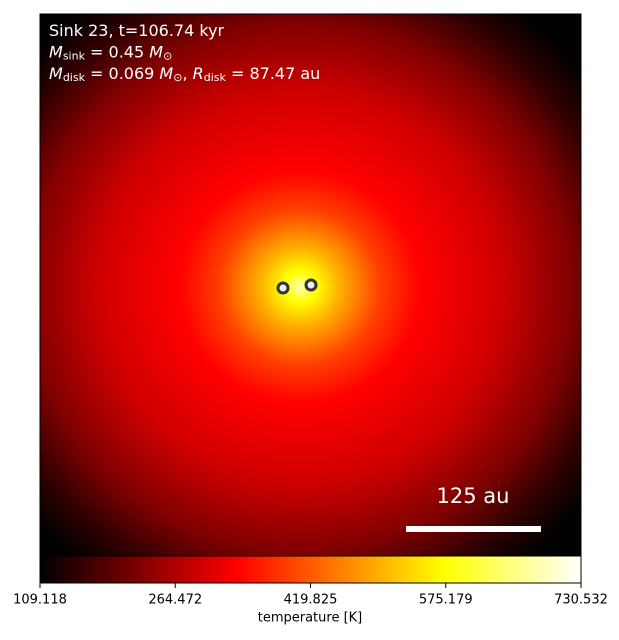 The height and width of the screenshot is (640, 619). Describe the element at coordinates (187, 73) in the screenshot. I see `annotation-part: ,` at that location.